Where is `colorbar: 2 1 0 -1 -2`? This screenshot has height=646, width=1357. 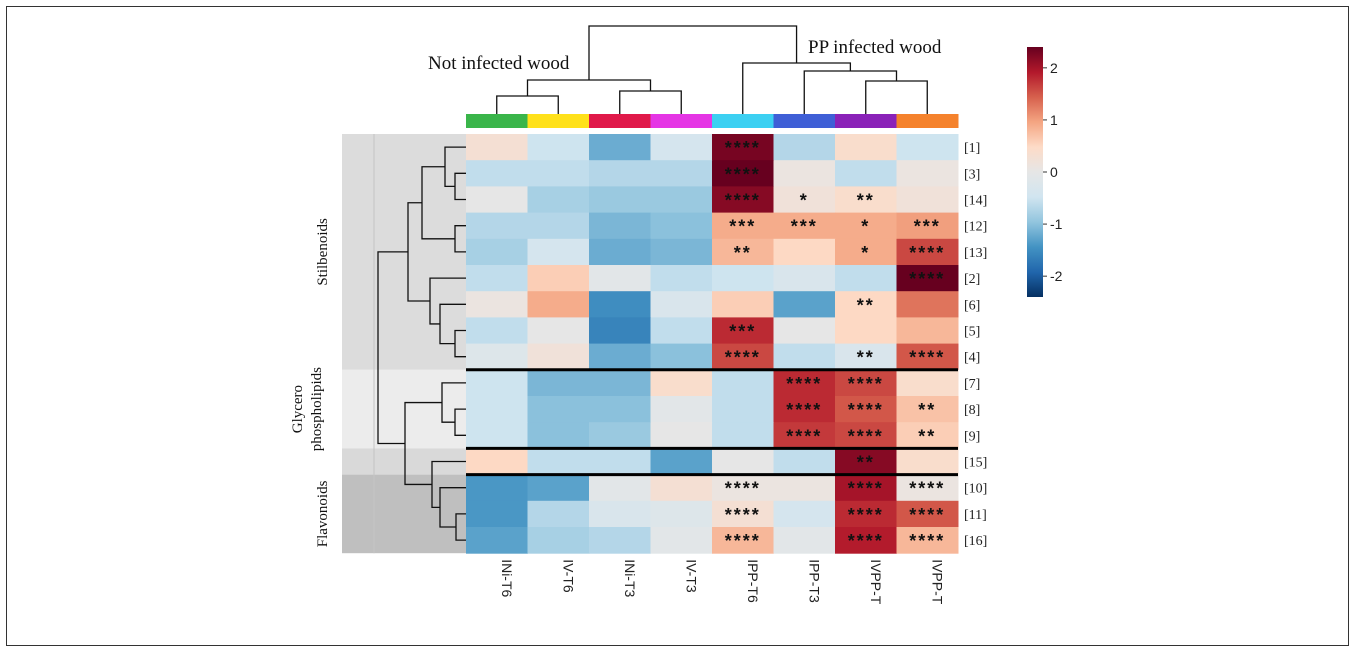 colorbar: 2 1 0 -1 -2 is located at coordinates (1045, 172).